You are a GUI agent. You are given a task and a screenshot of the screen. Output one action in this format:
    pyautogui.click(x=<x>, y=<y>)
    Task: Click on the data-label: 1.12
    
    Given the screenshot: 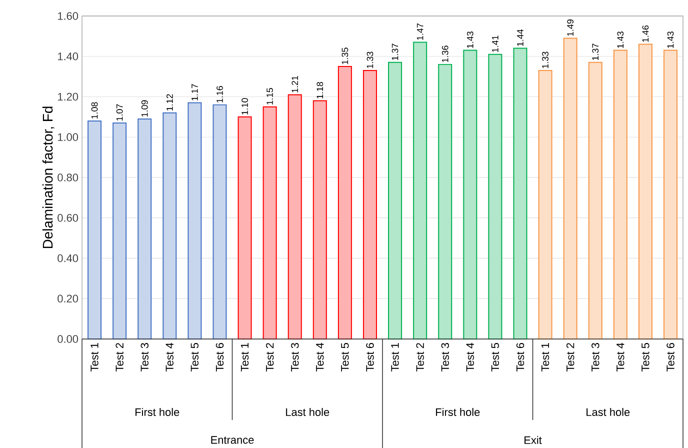 What is the action you would take?
    pyautogui.click(x=169, y=102)
    